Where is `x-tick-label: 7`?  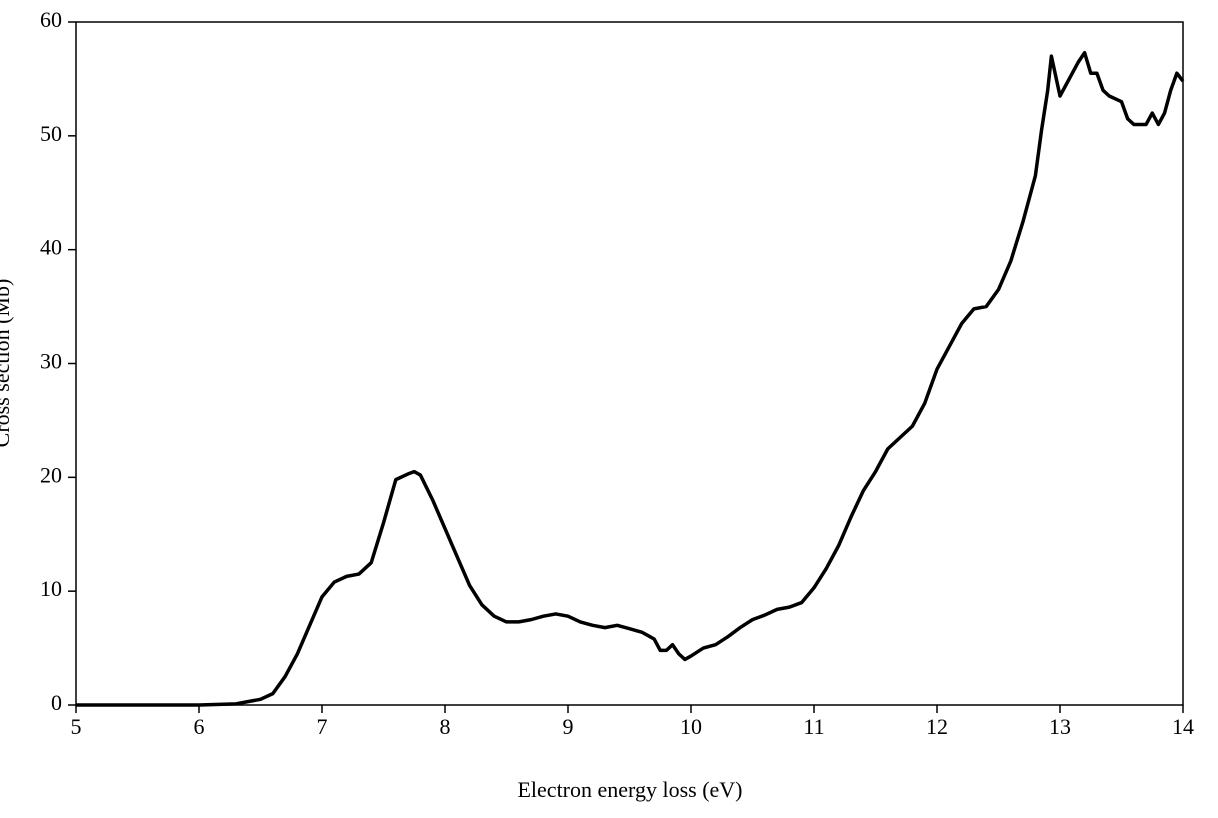
x-tick-label: 7 is located at coordinates (322, 726).